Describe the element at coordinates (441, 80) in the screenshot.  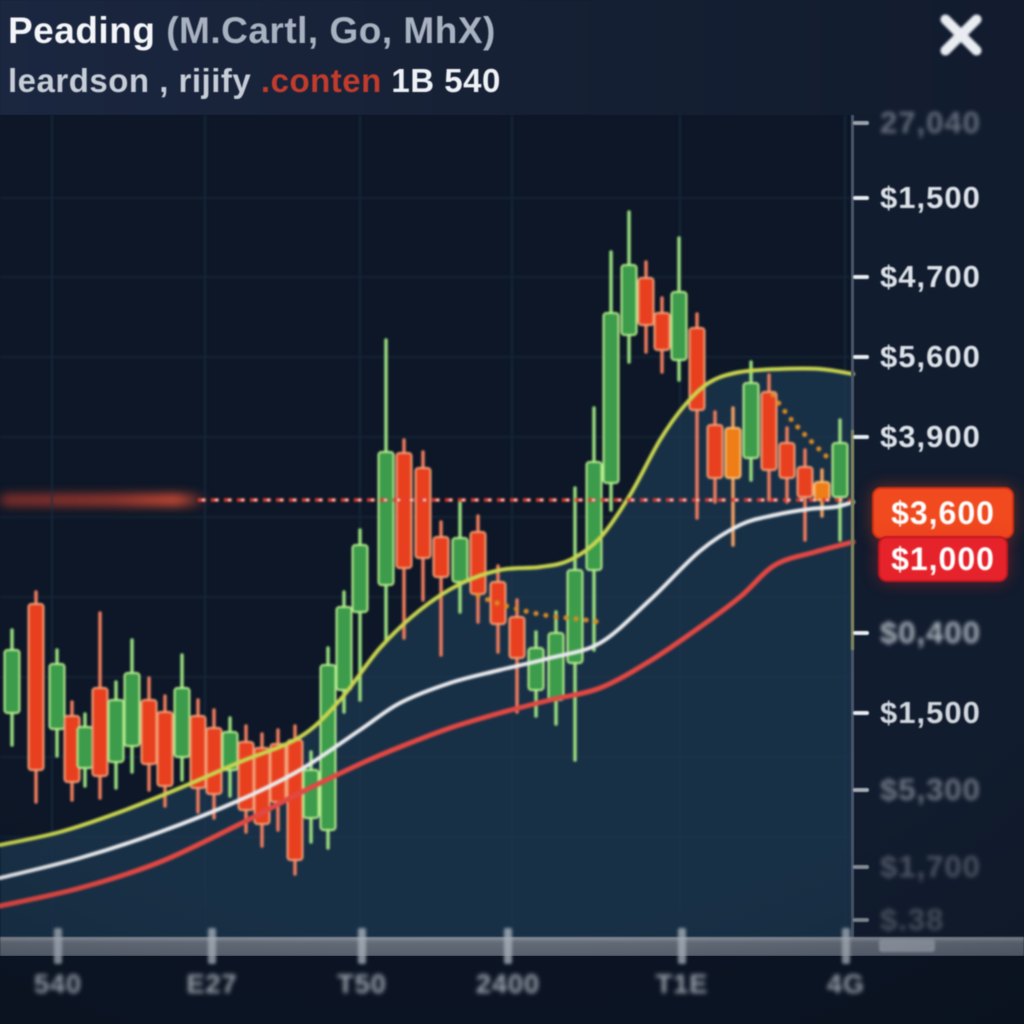
I see `chart-subtitle-value: 1B 540` at that location.